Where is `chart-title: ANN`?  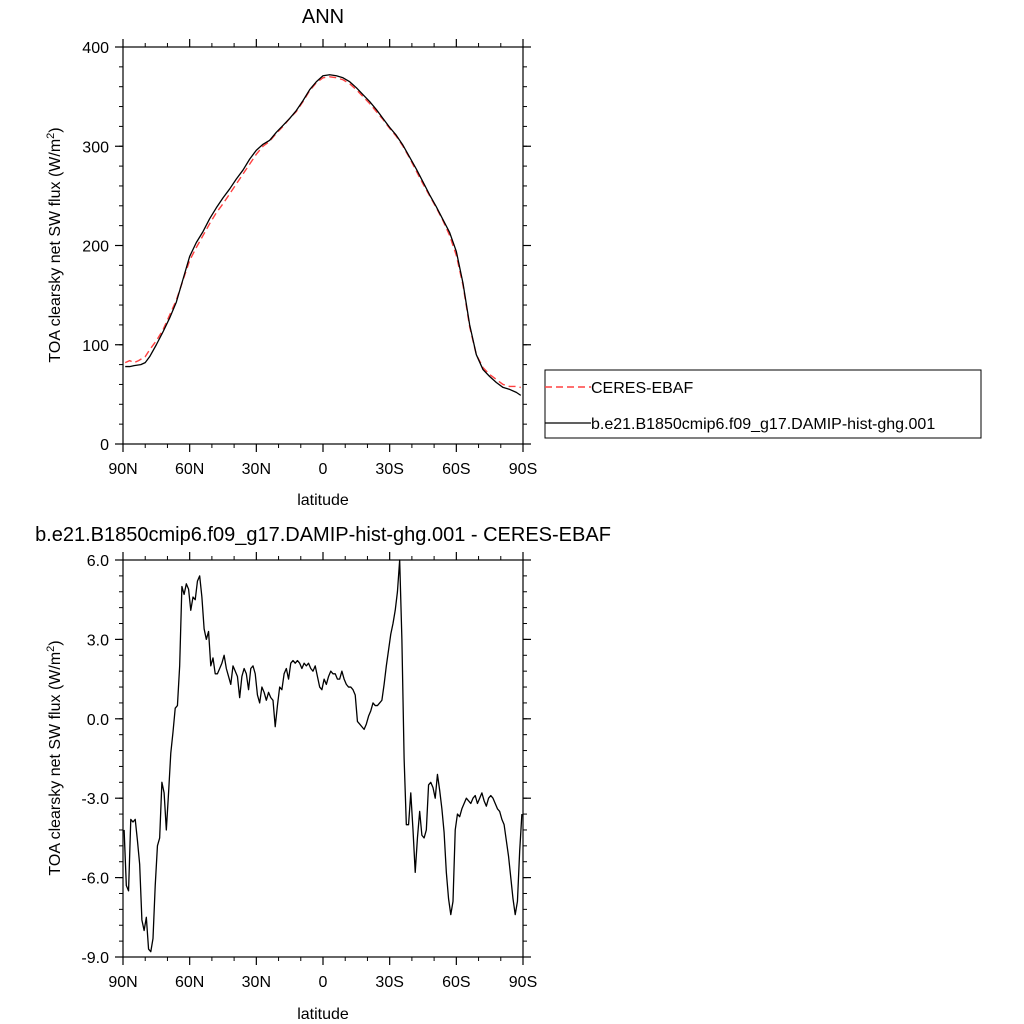 chart-title: ANN is located at coordinates (323, 17).